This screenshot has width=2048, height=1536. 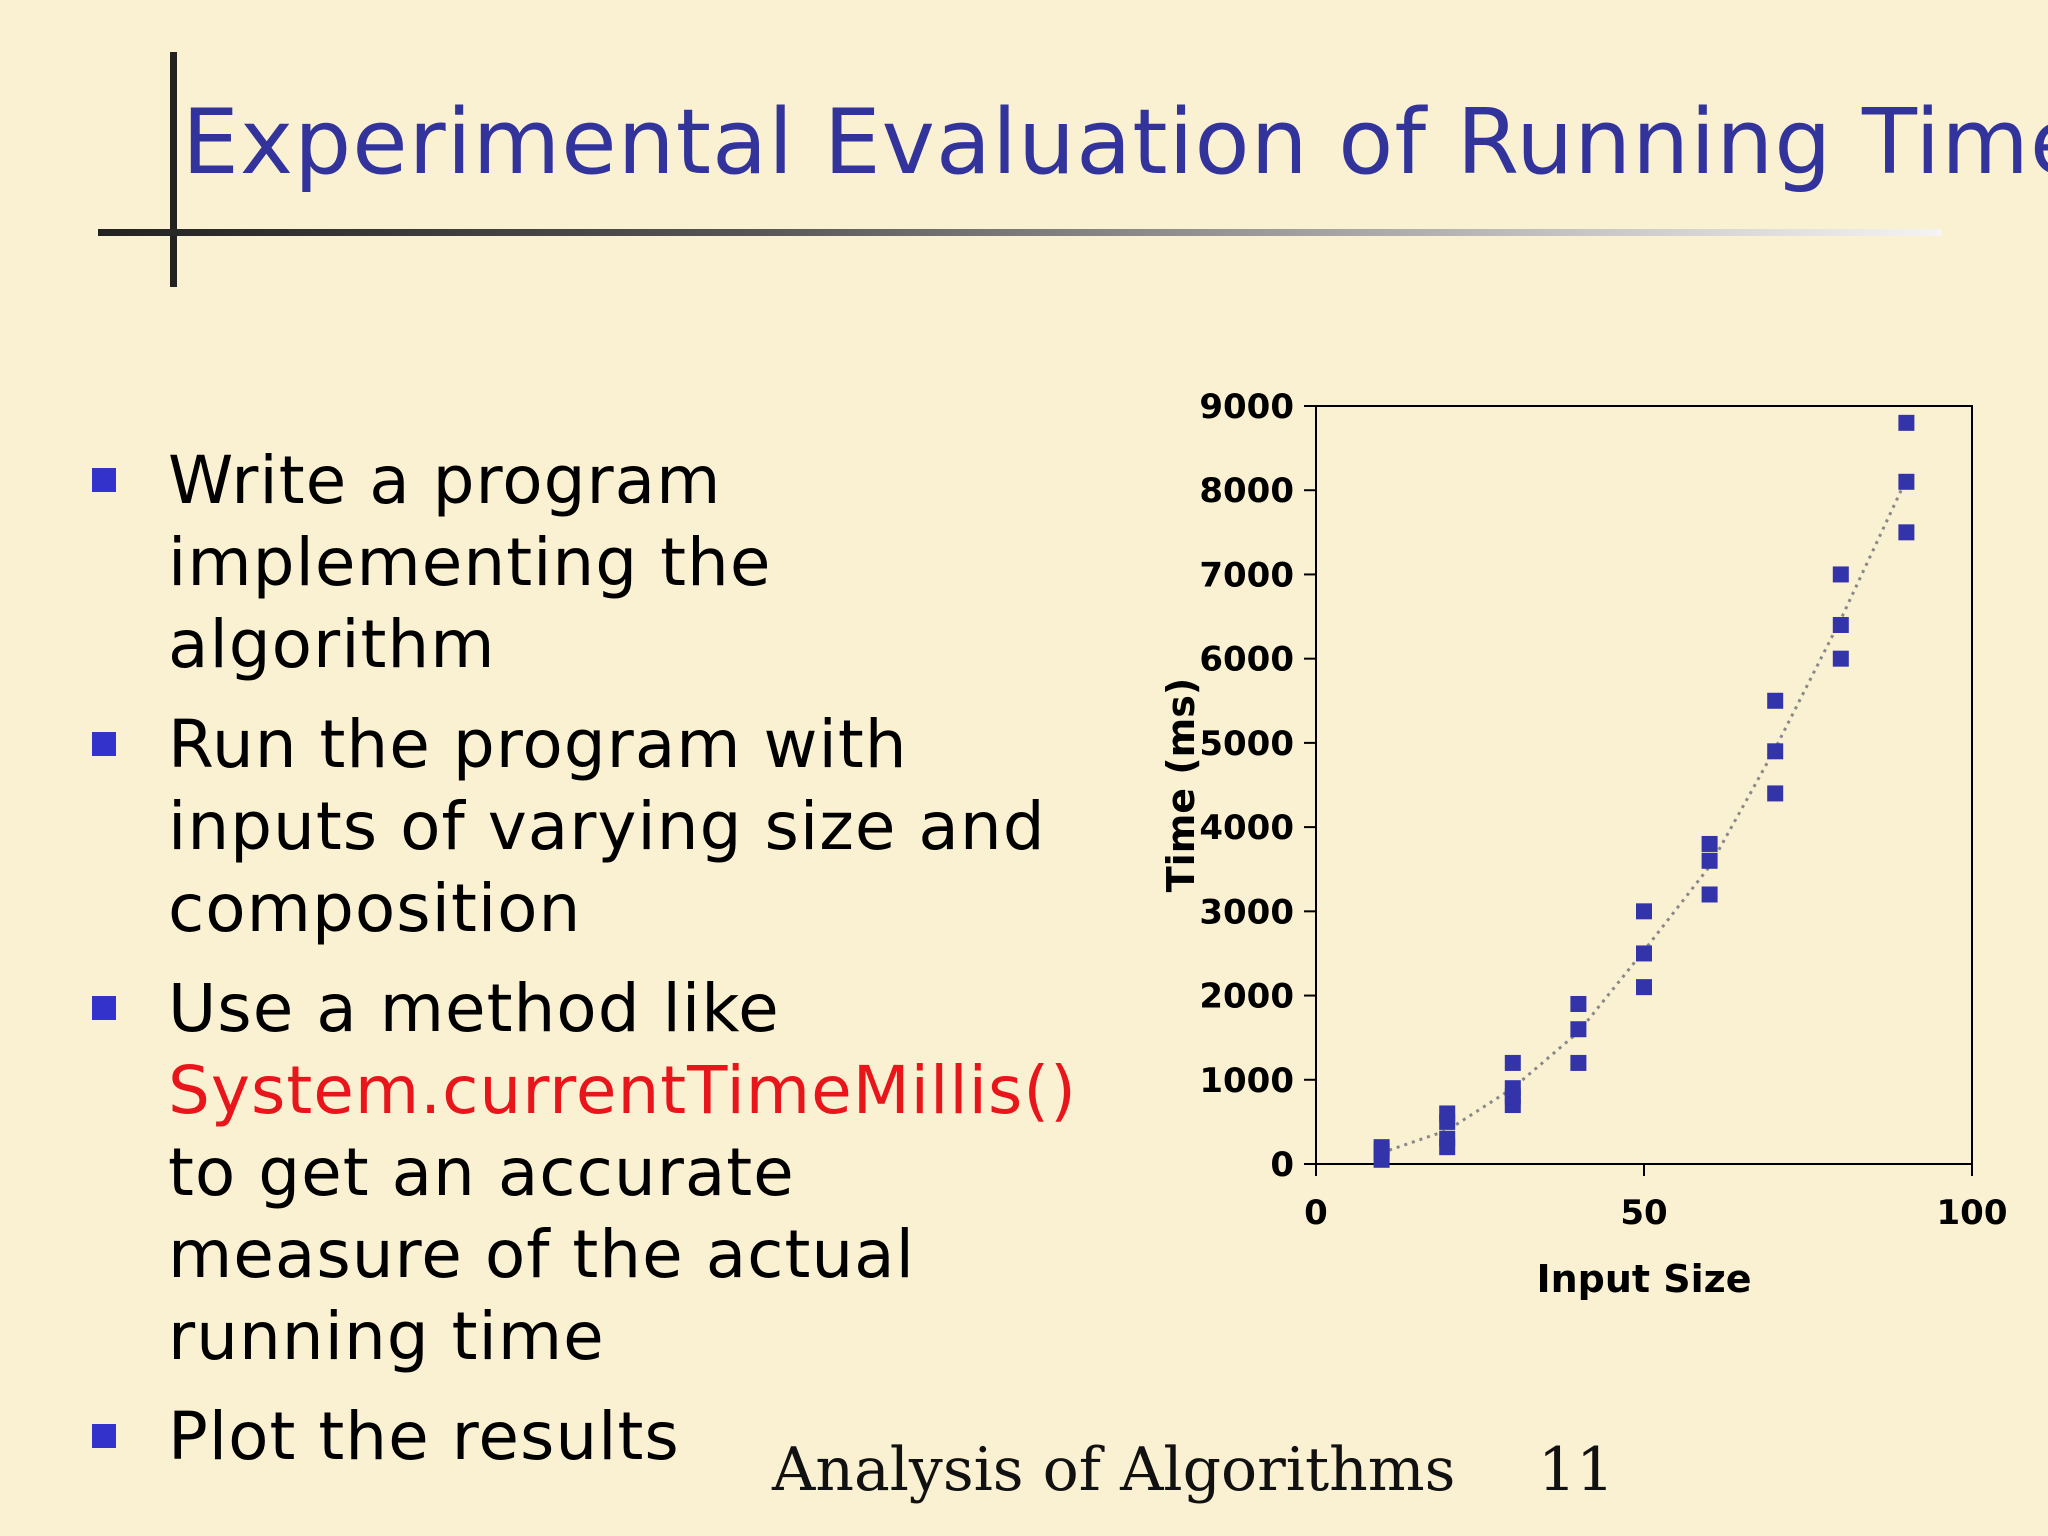 I want to click on y-tick-label: 0, so click(x=1282, y=1165).